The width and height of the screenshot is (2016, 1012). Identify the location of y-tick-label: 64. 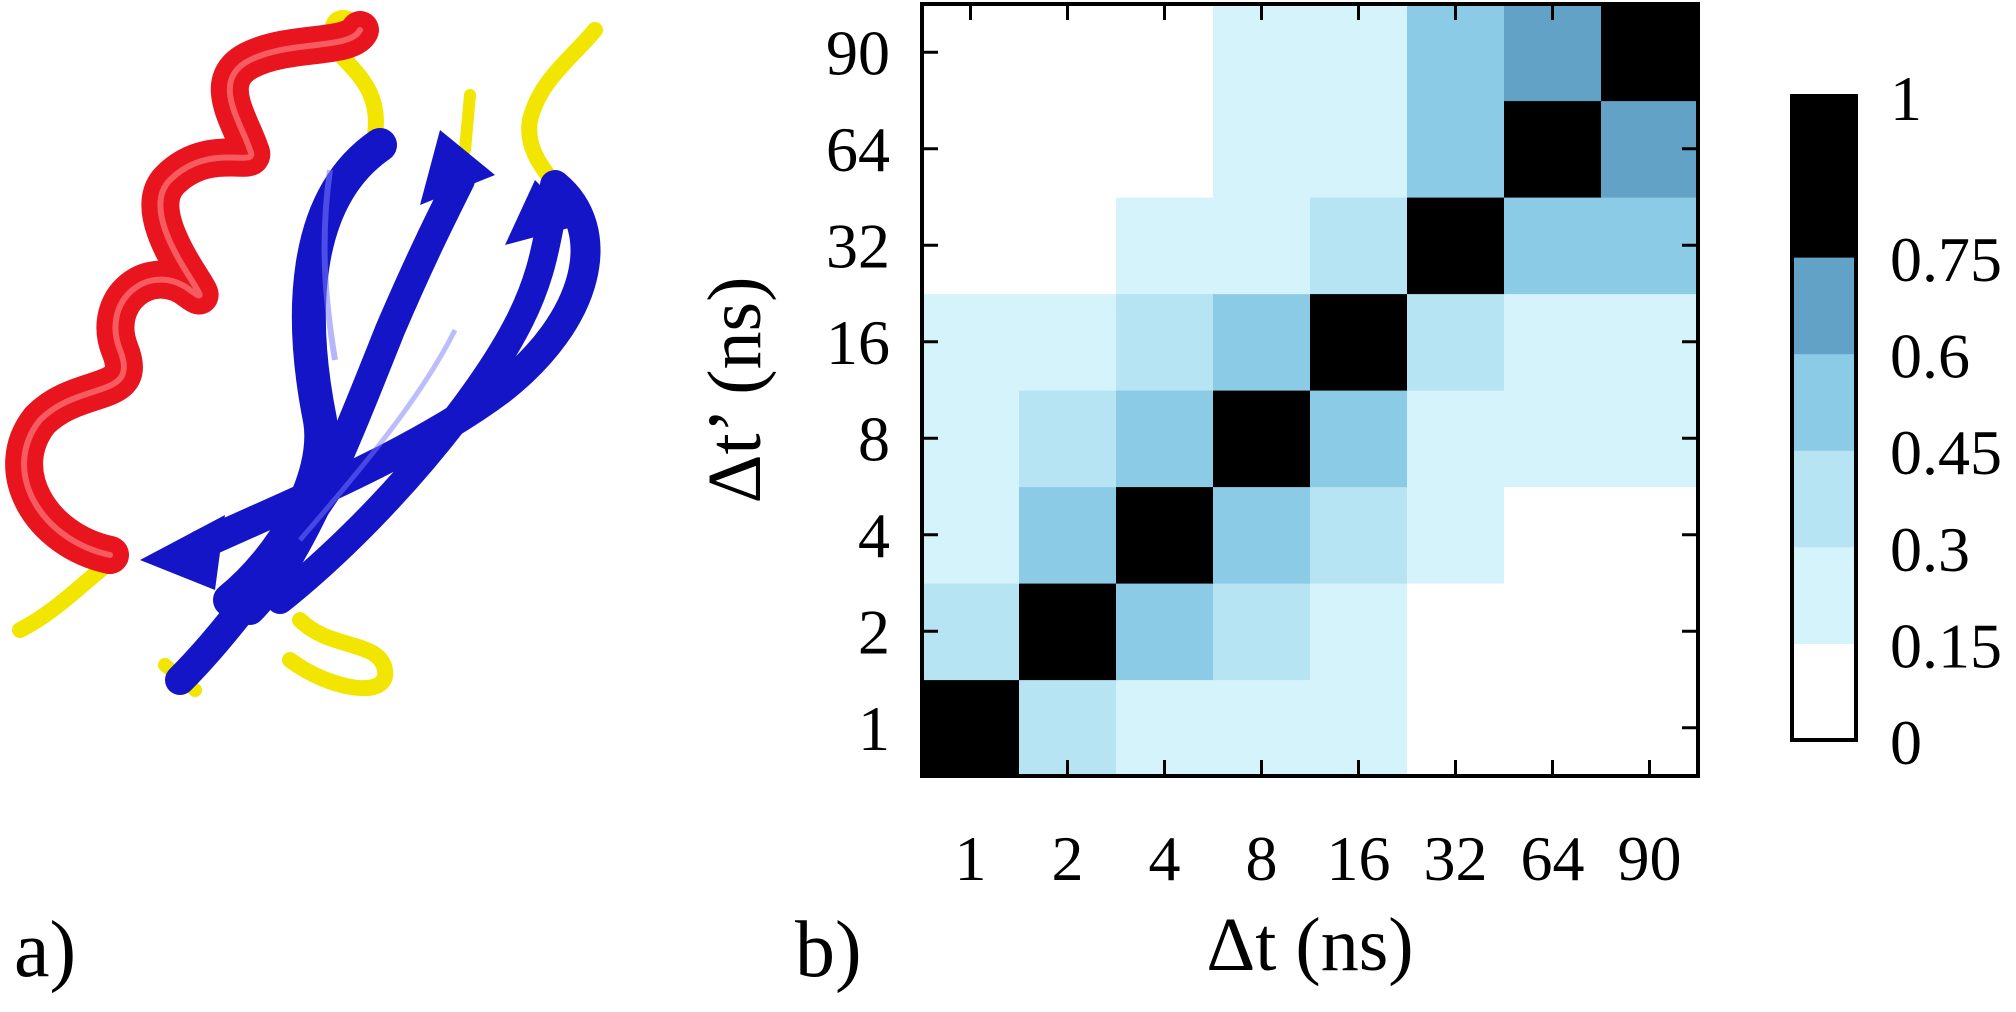
(858, 149).